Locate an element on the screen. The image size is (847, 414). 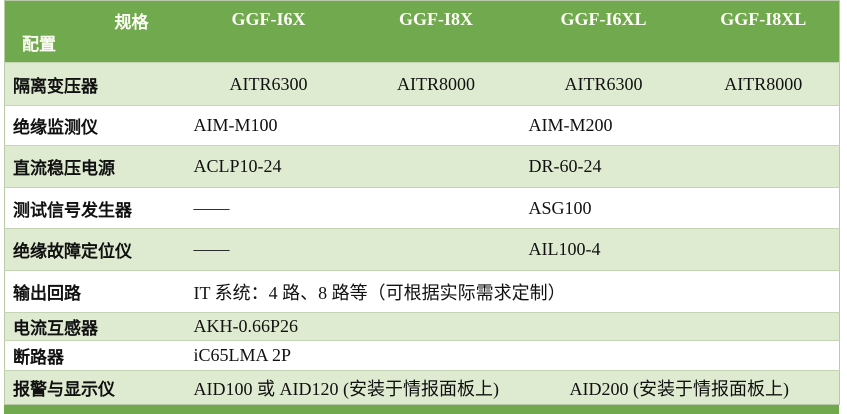
table-row: 绝缘监测仪 AIM-M100 AIM-M200 is located at coordinates (422, 125).